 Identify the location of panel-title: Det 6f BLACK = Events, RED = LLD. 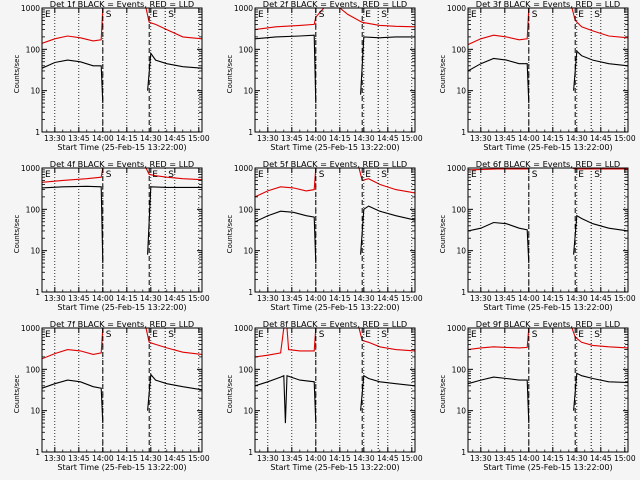
(548, 164).